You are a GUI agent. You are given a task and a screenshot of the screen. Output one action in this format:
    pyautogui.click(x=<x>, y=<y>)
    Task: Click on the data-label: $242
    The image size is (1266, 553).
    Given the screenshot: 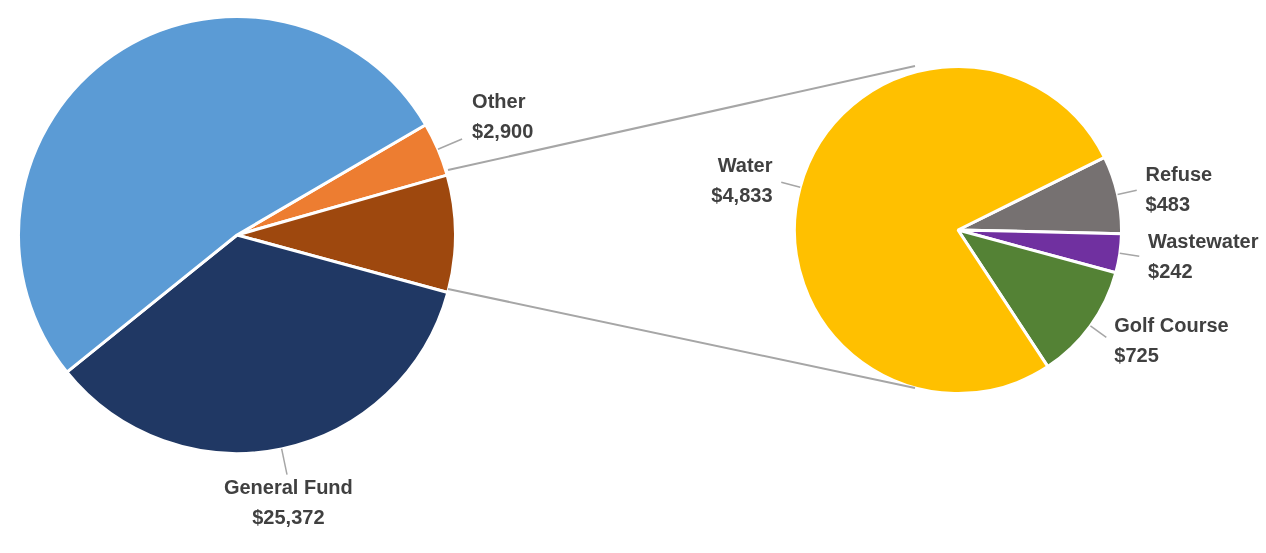 What is the action you would take?
    pyautogui.click(x=1170, y=271)
    